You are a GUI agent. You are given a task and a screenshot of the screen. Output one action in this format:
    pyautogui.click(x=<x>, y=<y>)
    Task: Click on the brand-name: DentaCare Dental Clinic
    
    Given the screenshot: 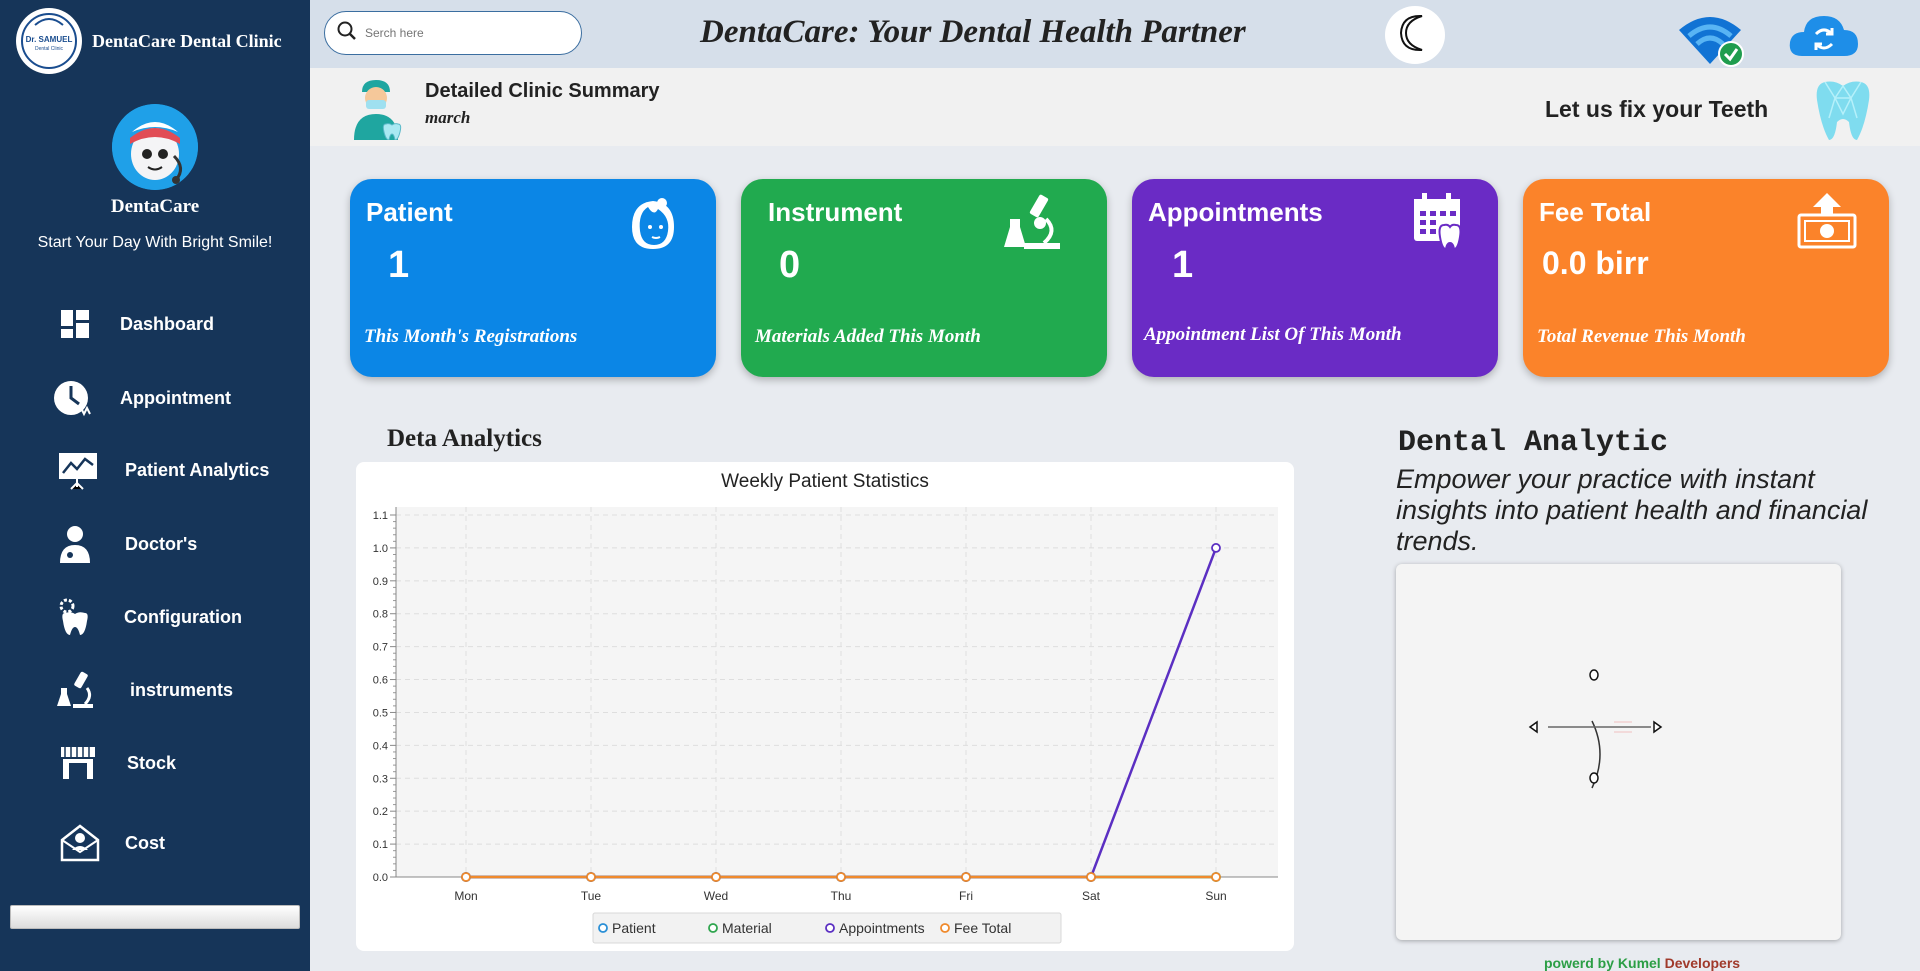 What is the action you would take?
    pyautogui.click(x=187, y=40)
    